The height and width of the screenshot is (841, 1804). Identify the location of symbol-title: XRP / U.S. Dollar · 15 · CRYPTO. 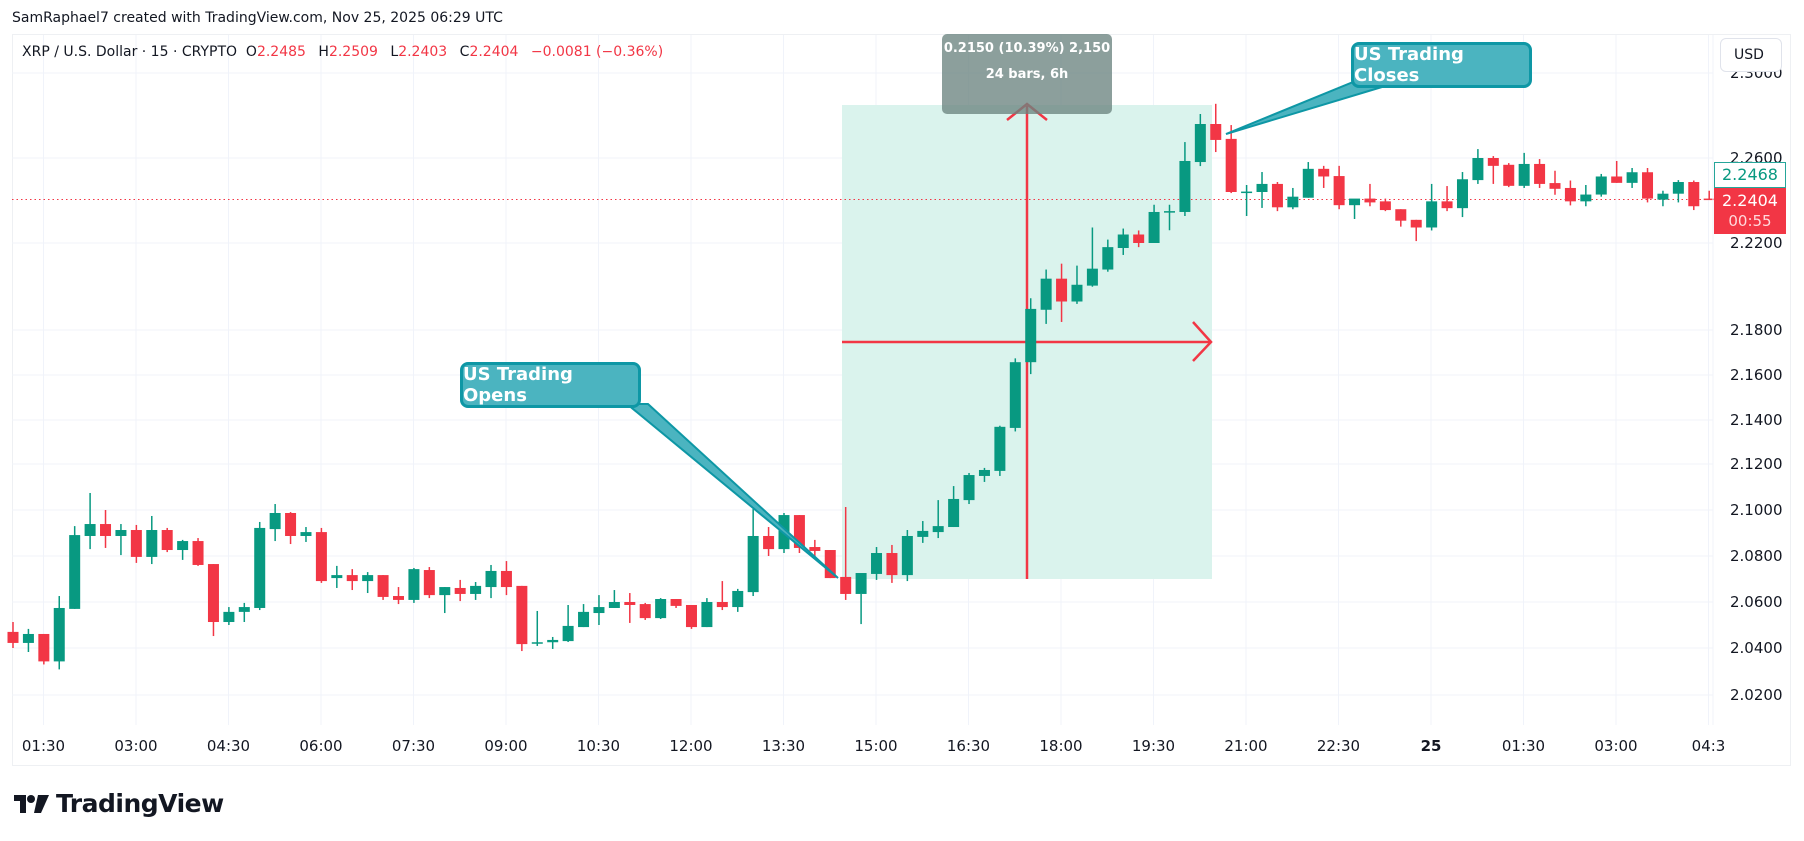
(130, 52).